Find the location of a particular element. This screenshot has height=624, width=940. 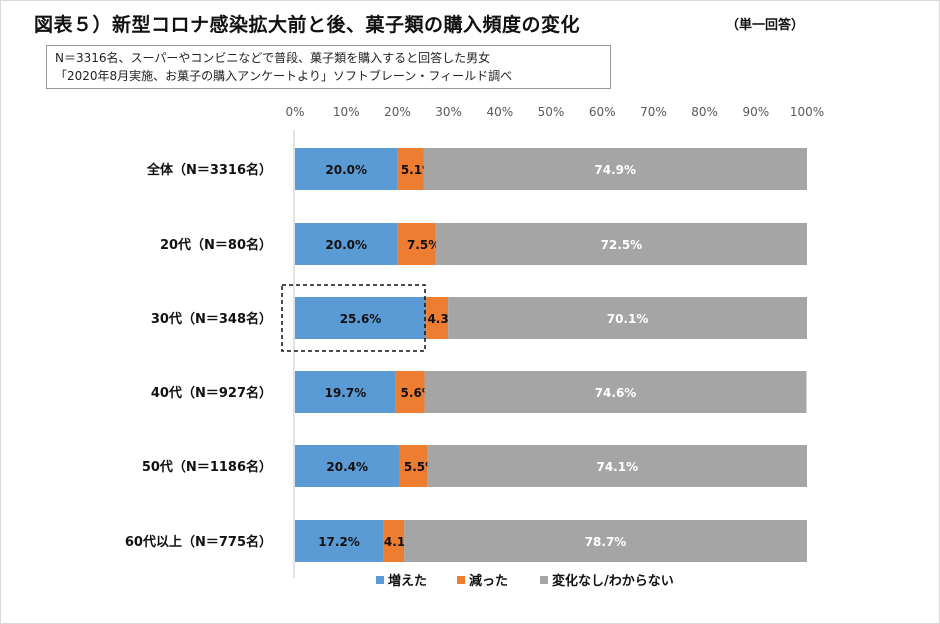

data-label: 74.1% is located at coordinates (617, 467).